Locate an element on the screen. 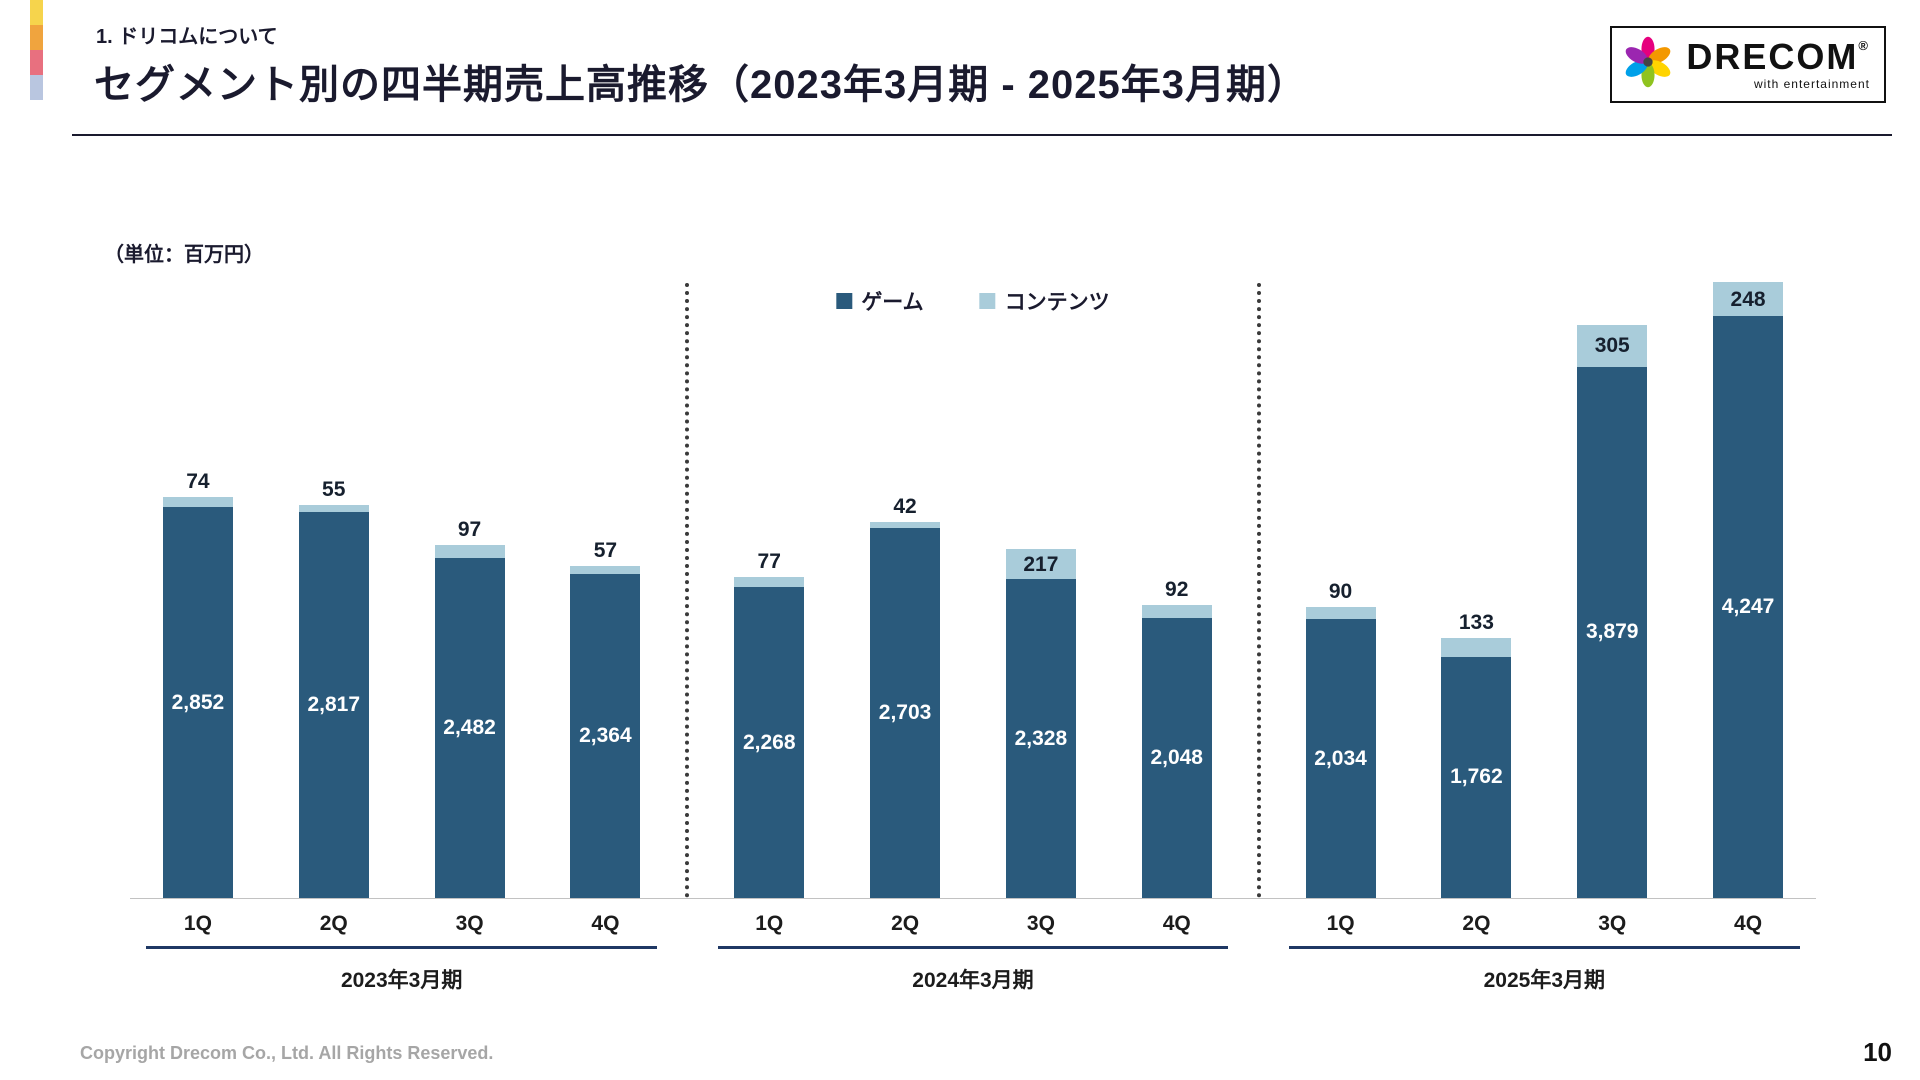 This screenshot has height=1080, width=1920. legend-label-contents: コンテンツ is located at coordinates (1057, 302).